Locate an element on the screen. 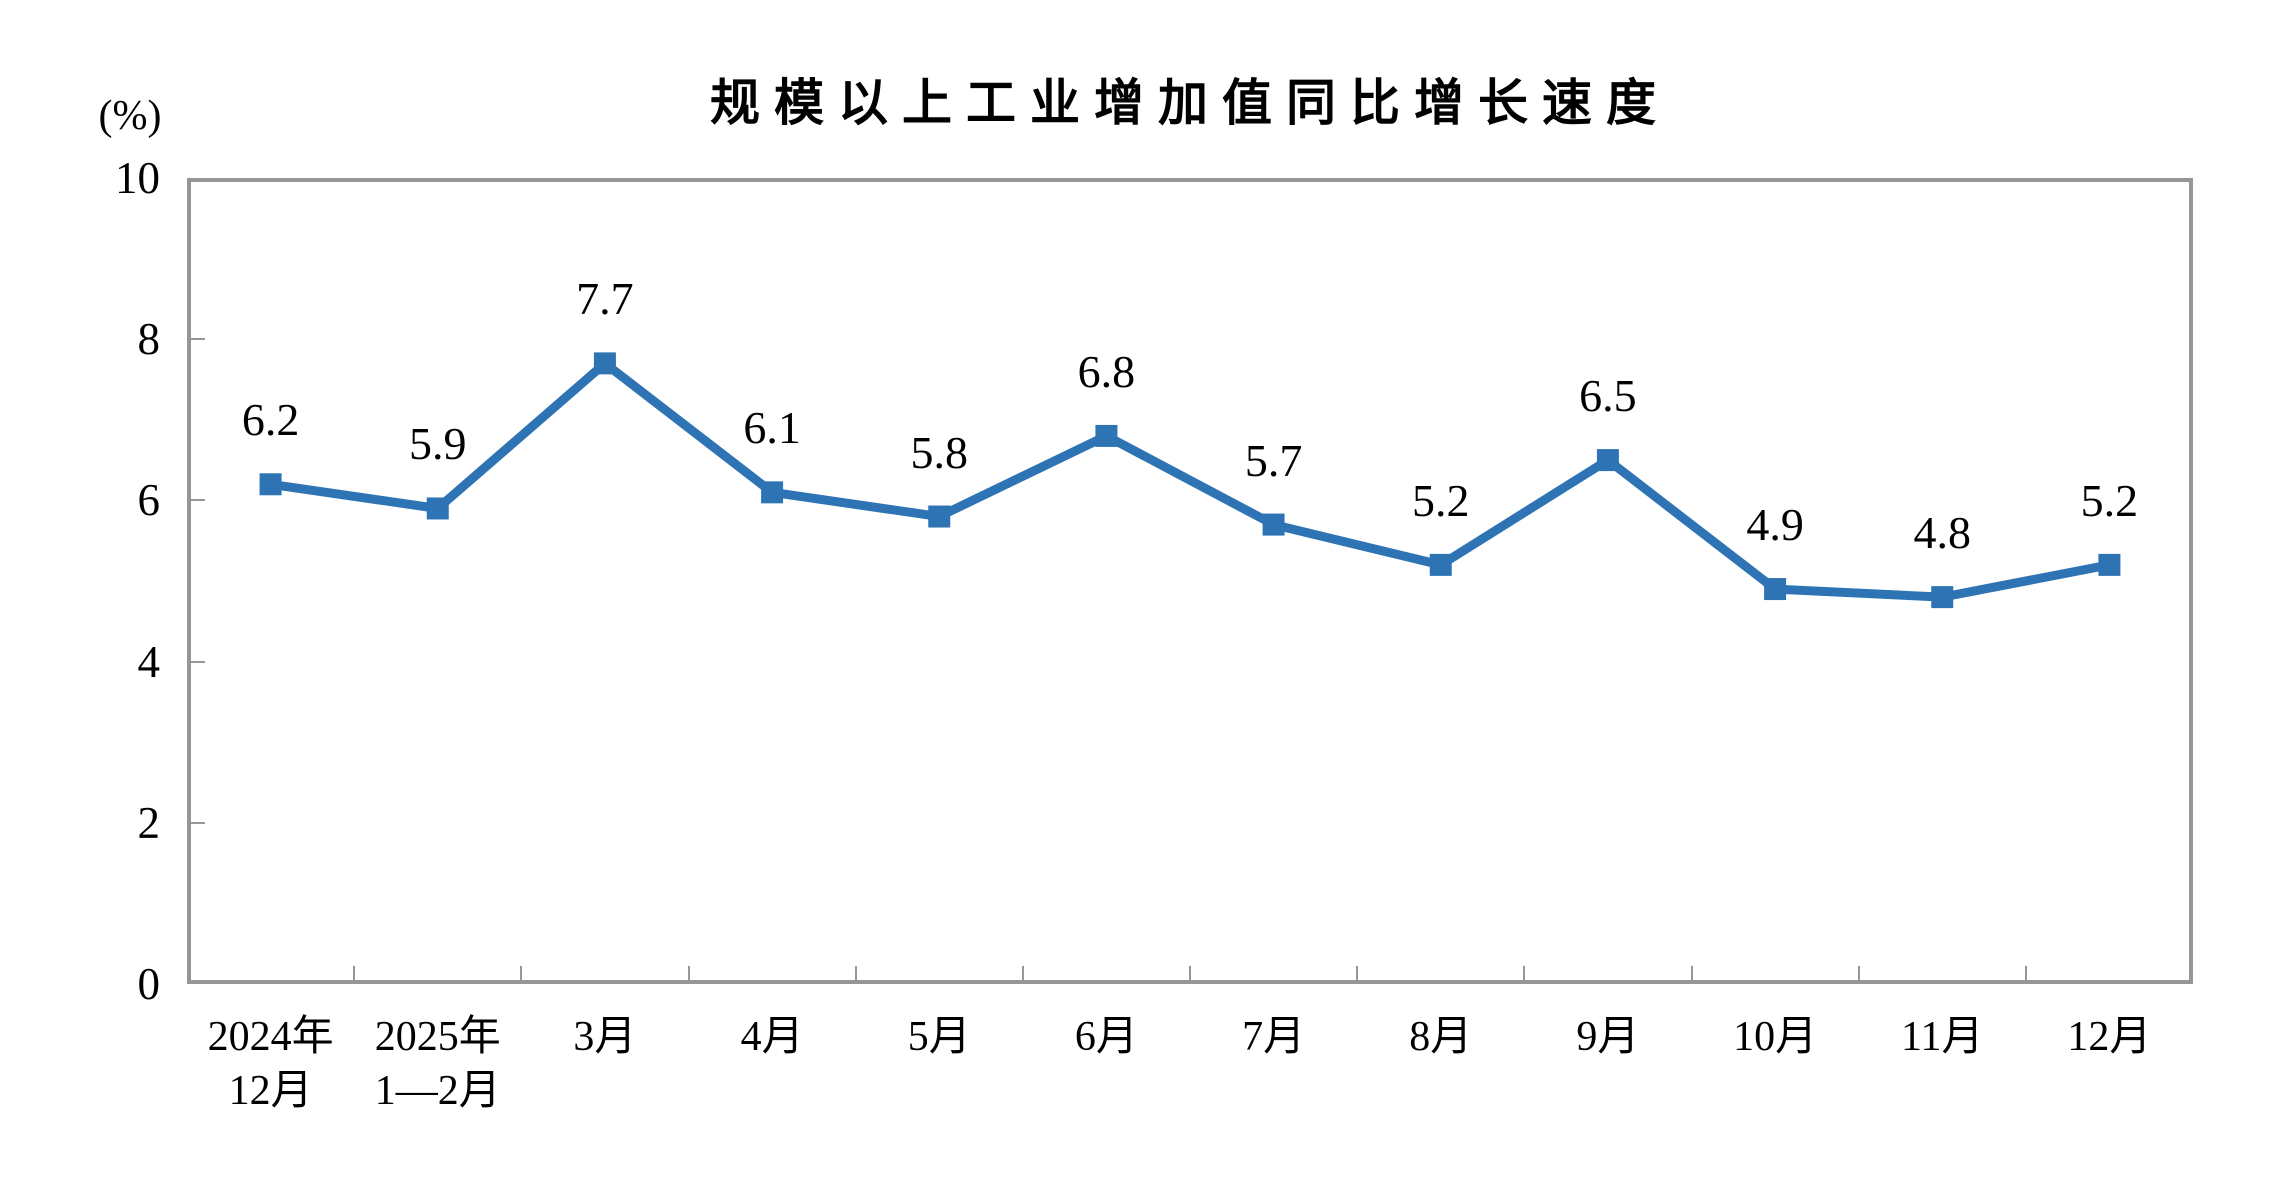  data-point-label: 5.8 is located at coordinates (939, 452).